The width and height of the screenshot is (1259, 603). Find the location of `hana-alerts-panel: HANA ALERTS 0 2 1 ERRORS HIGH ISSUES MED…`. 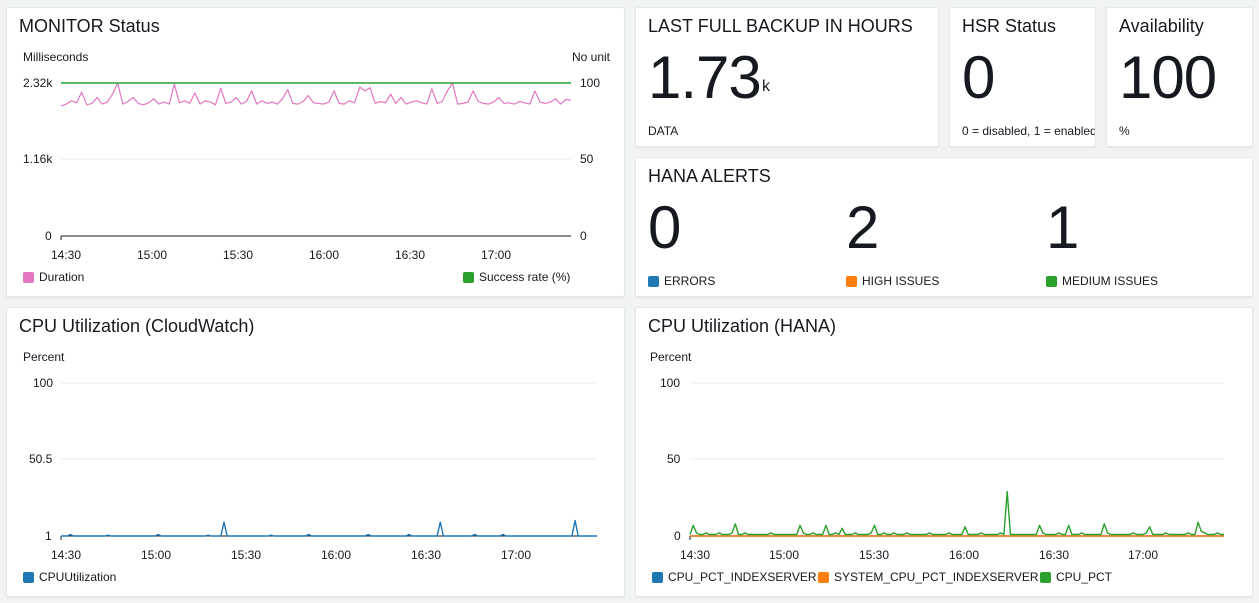

hana-alerts-panel: HANA ALERTS 0 2 1 ERRORS HIGH ISSUES MED… is located at coordinates (944, 227).